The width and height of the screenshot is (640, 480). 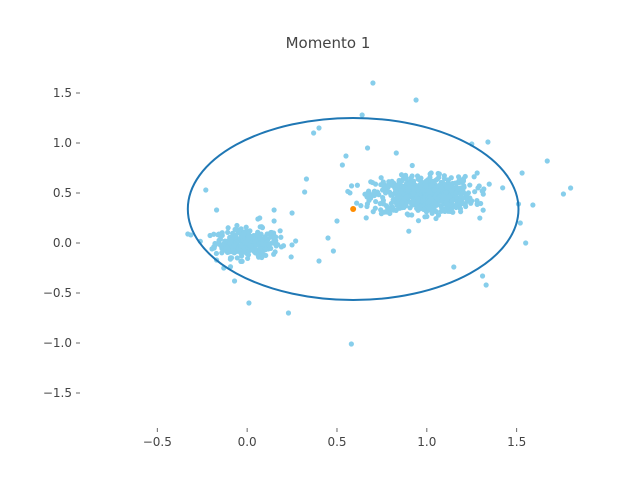 I want to click on chart-title: Momento 1, so click(x=328, y=43).